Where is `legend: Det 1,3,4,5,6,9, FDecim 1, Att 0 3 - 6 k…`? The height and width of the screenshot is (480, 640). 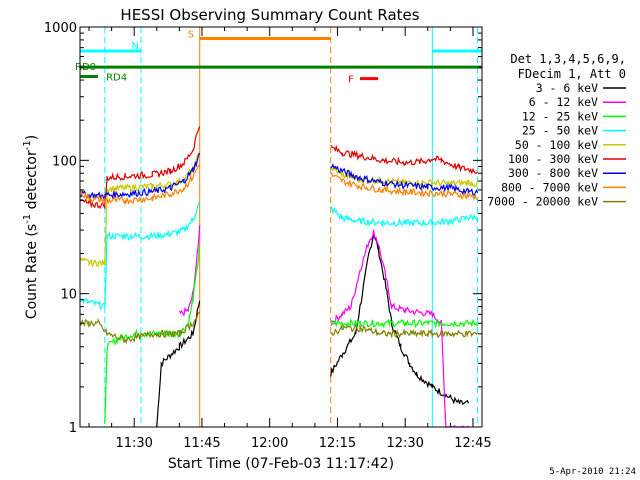
legend: Det 1,3,4,5,6,9, FDecim 1, Att 0 3 - 6 k… is located at coordinates (556, 130).